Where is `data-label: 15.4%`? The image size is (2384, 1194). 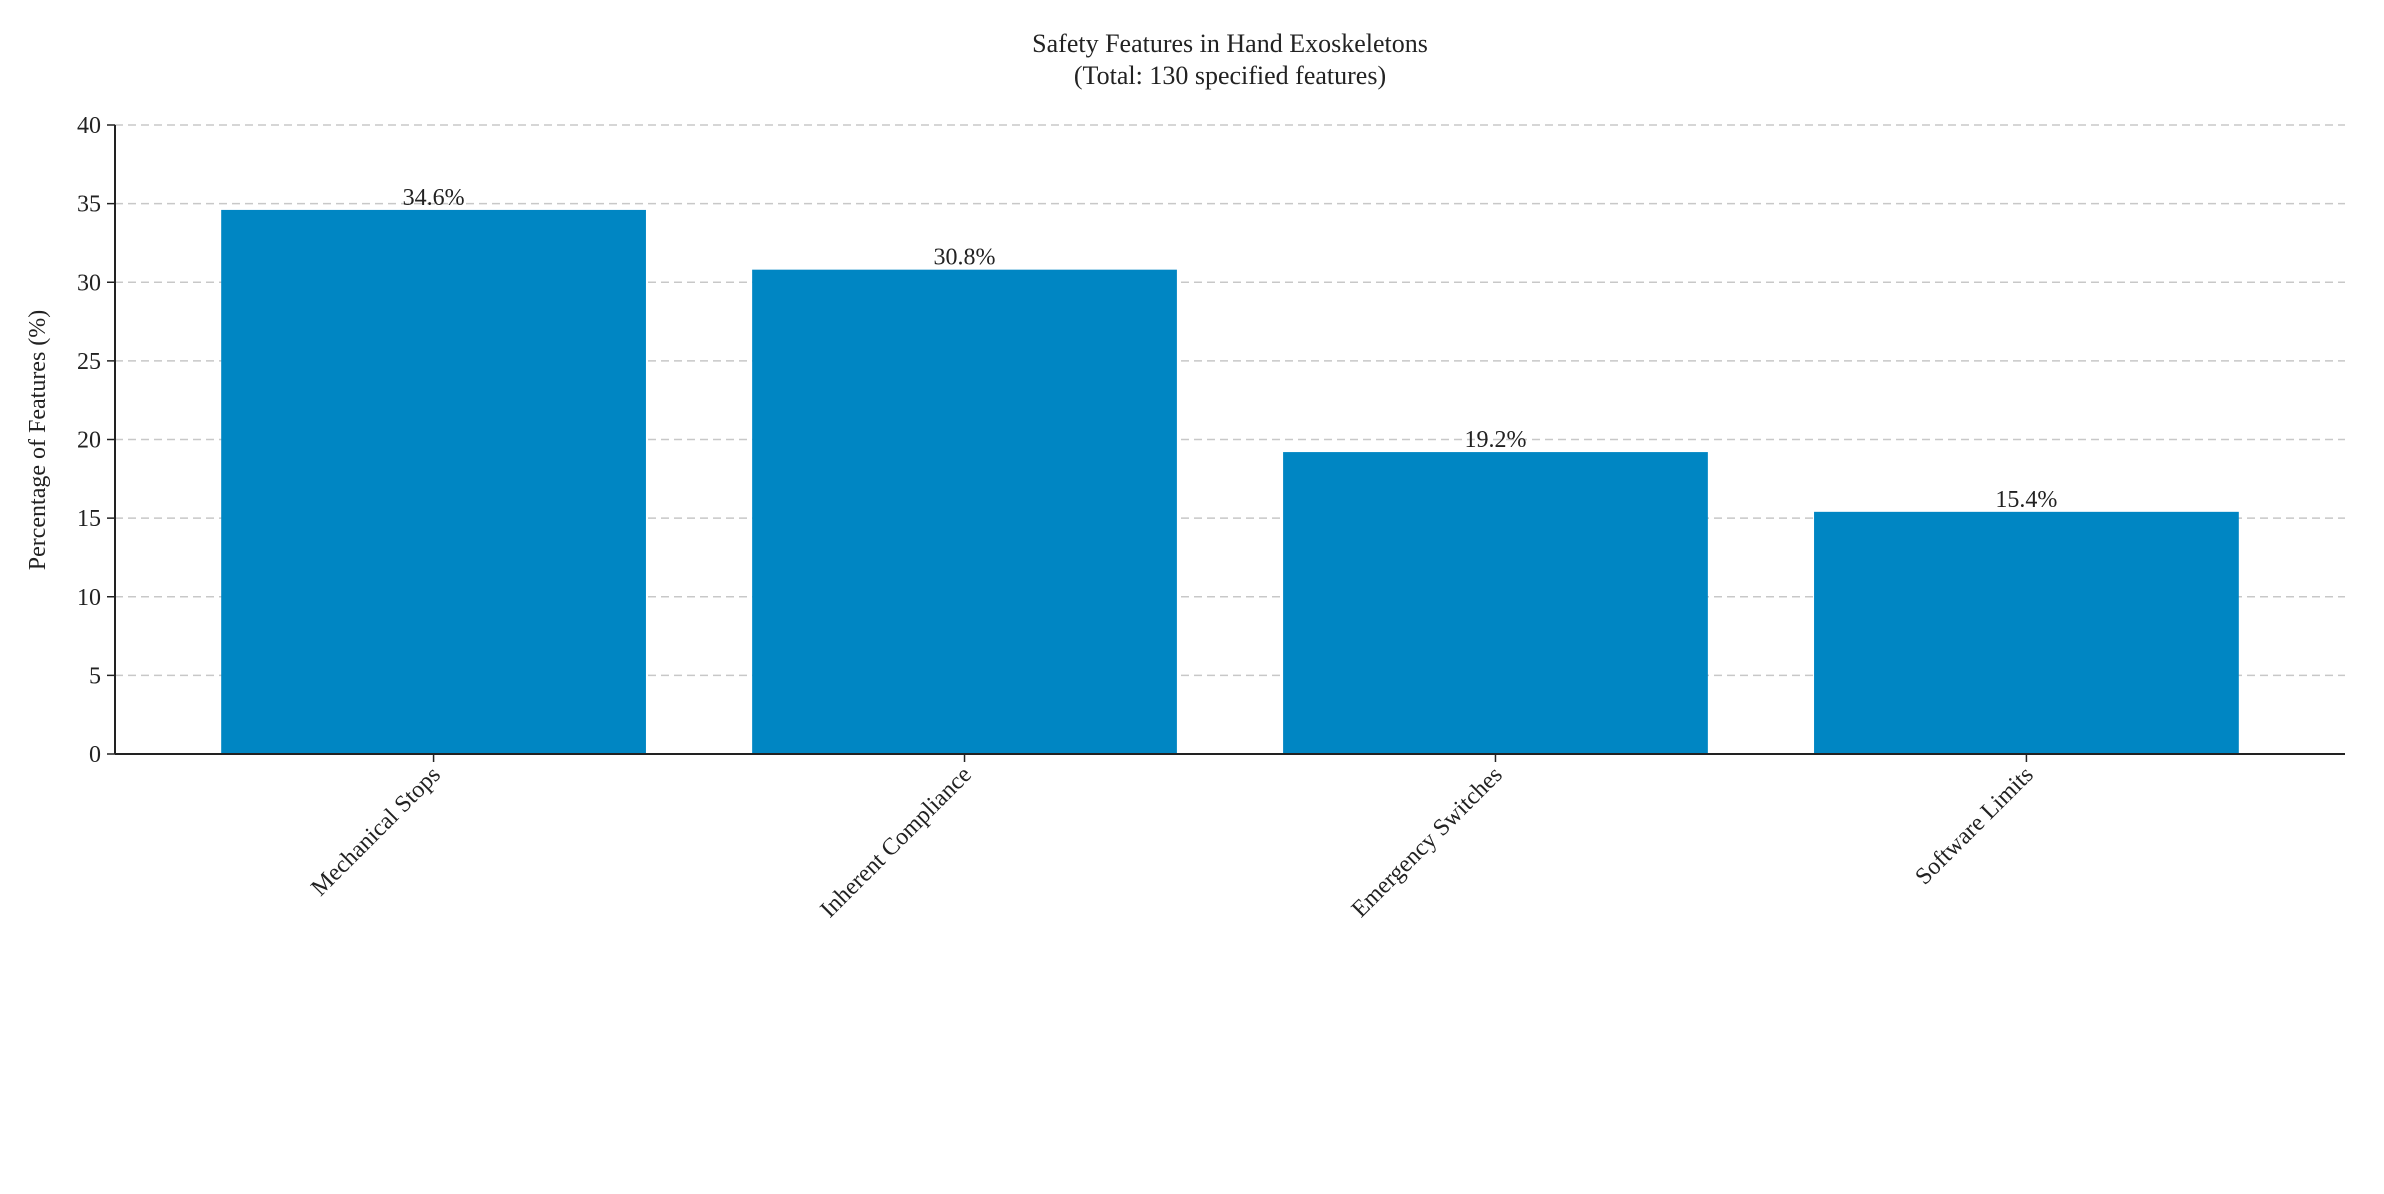 data-label: 15.4% is located at coordinates (2026, 500).